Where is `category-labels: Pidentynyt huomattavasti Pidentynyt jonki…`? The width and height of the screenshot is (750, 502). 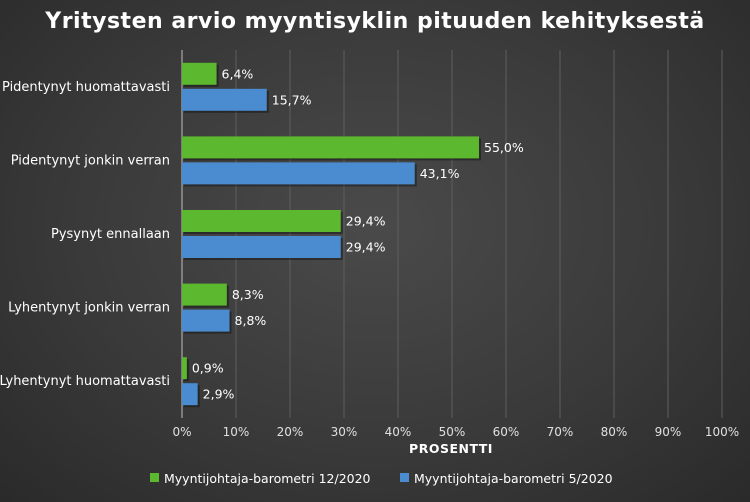 category-labels: Pidentynyt huomattavasti Pidentynyt jonki… is located at coordinates (85, 234).